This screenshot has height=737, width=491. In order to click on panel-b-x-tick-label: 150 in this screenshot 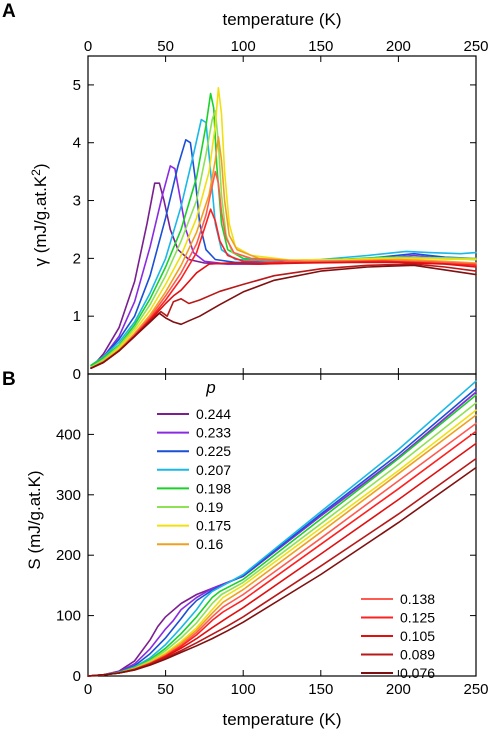, I will do `click(320, 689)`.